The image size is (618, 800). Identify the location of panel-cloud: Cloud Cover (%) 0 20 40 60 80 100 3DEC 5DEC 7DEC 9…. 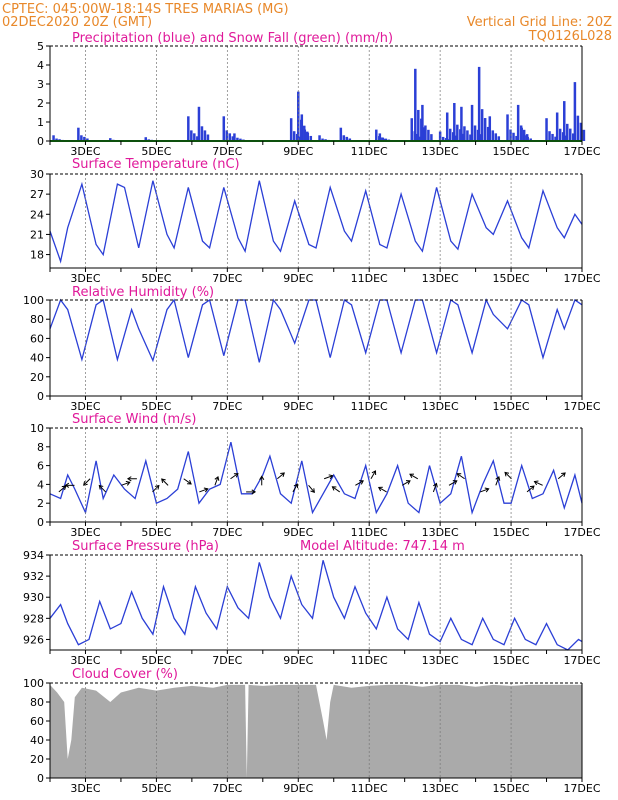
(312, 731).